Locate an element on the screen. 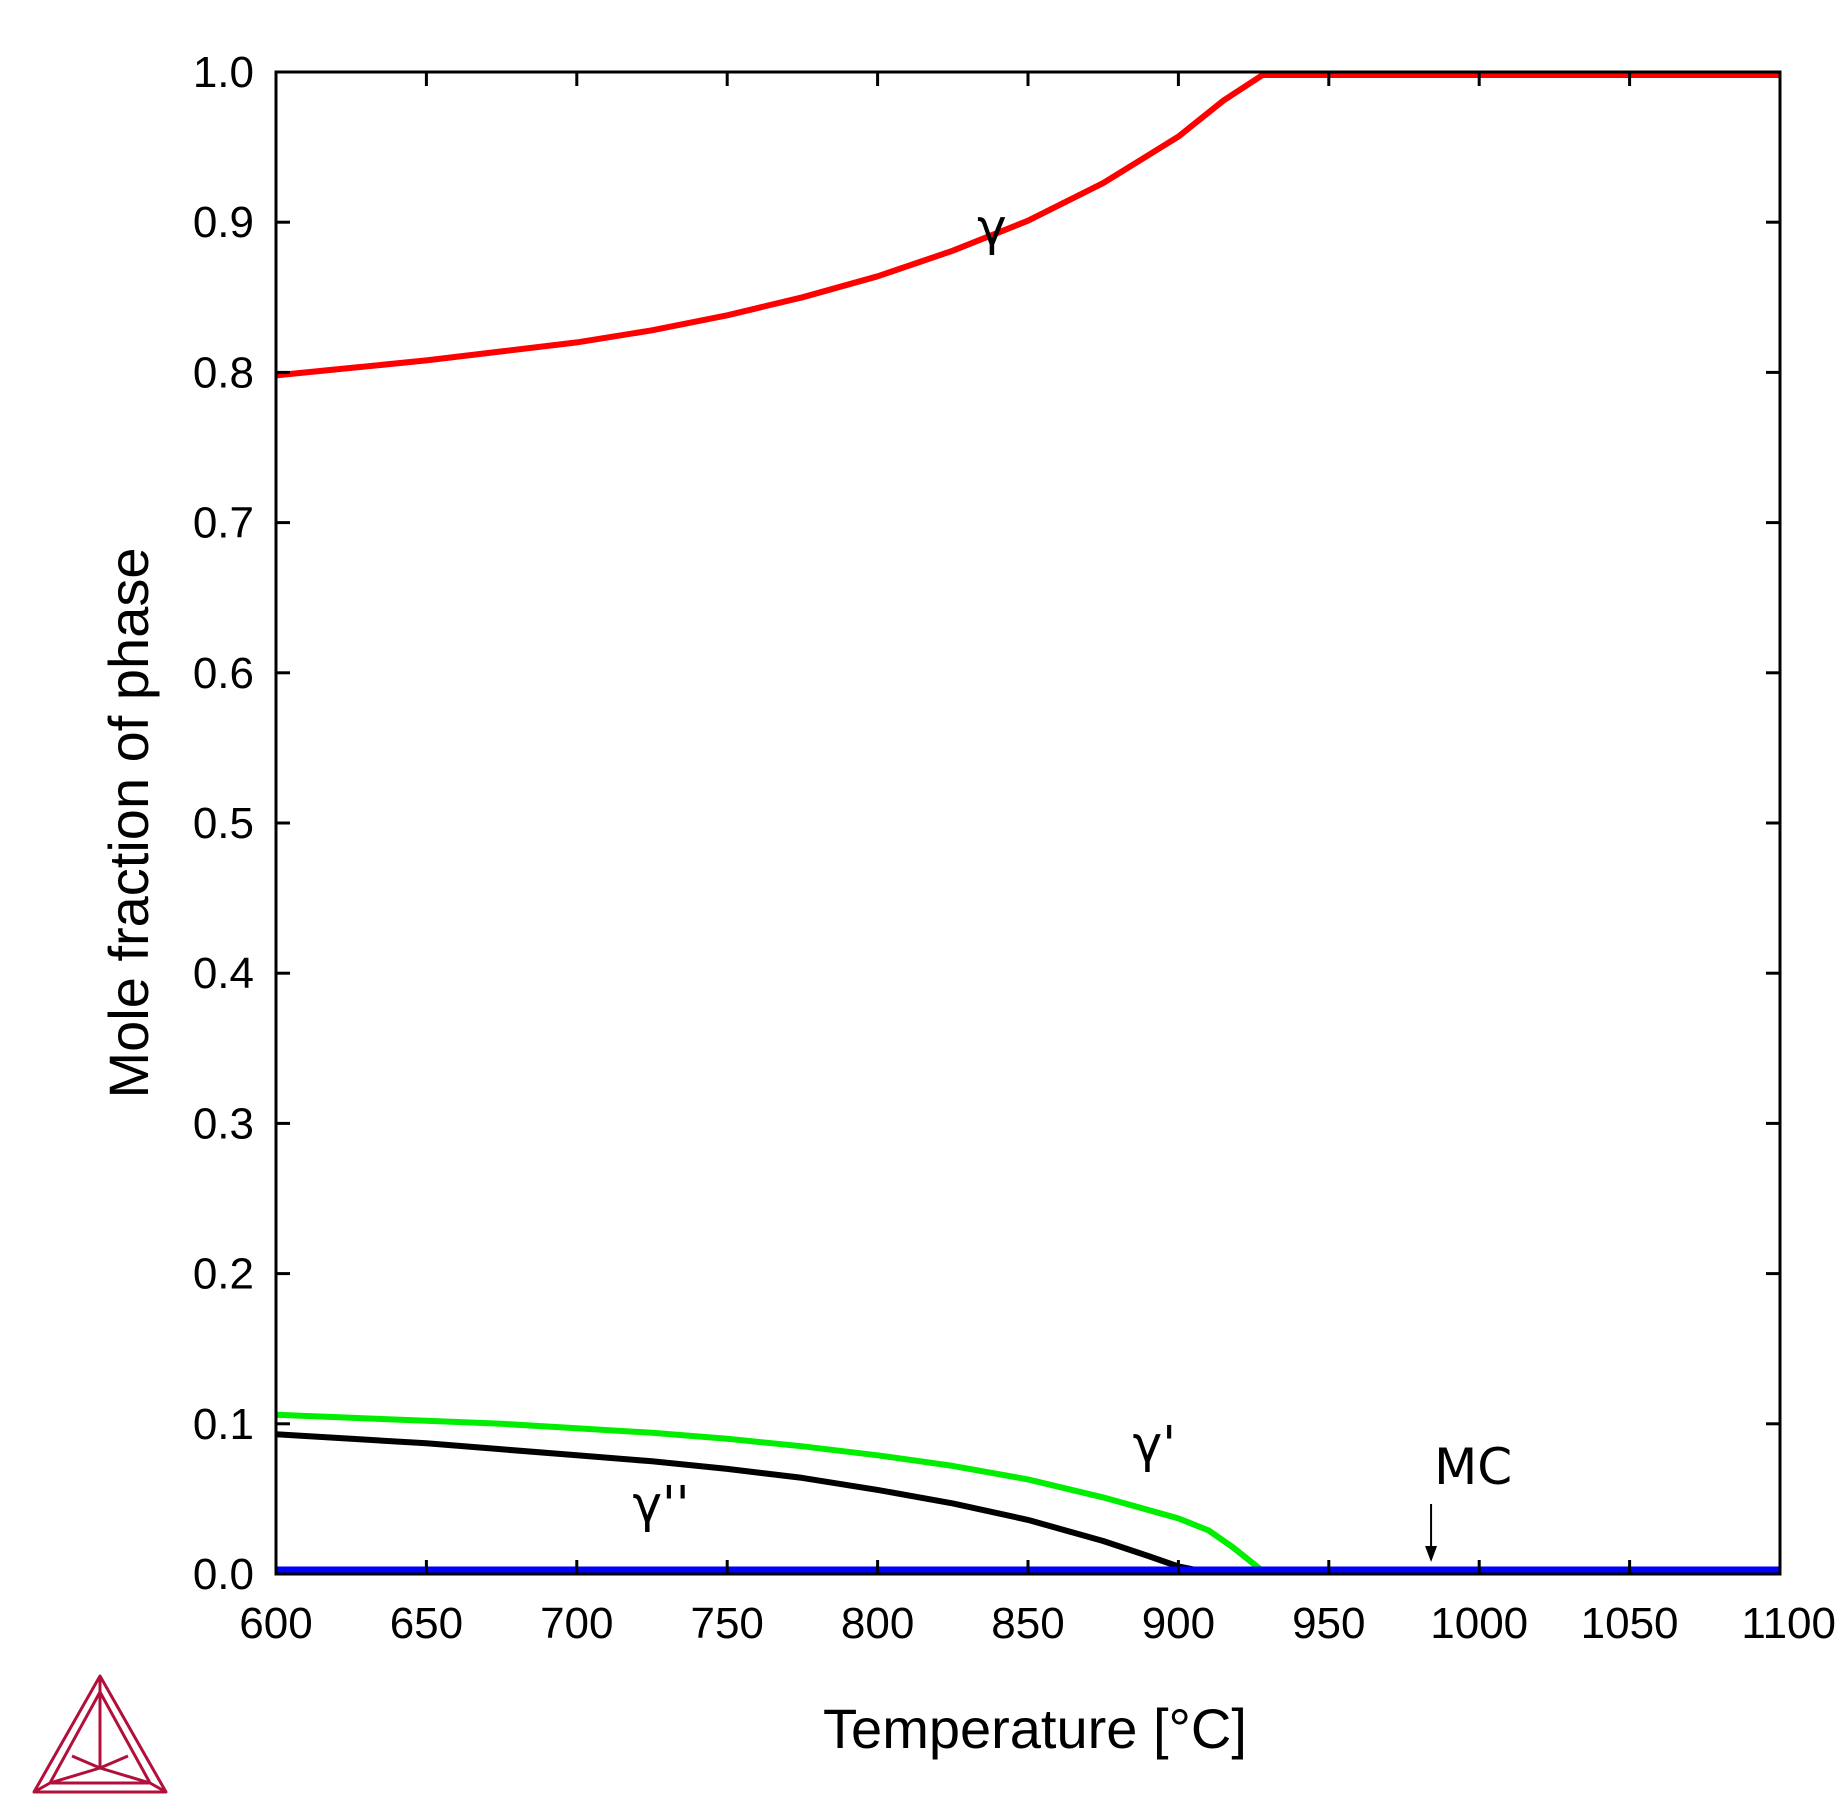  phase-label: γ' is located at coordinates (1154, 1444).